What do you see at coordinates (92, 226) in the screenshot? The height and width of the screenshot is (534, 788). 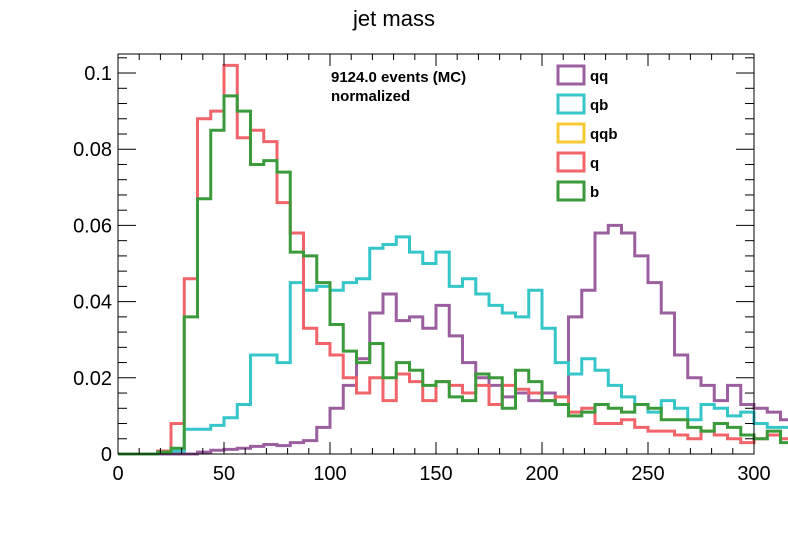 I see `y-tick-label: 0.06` at bounding box center [92, 226].